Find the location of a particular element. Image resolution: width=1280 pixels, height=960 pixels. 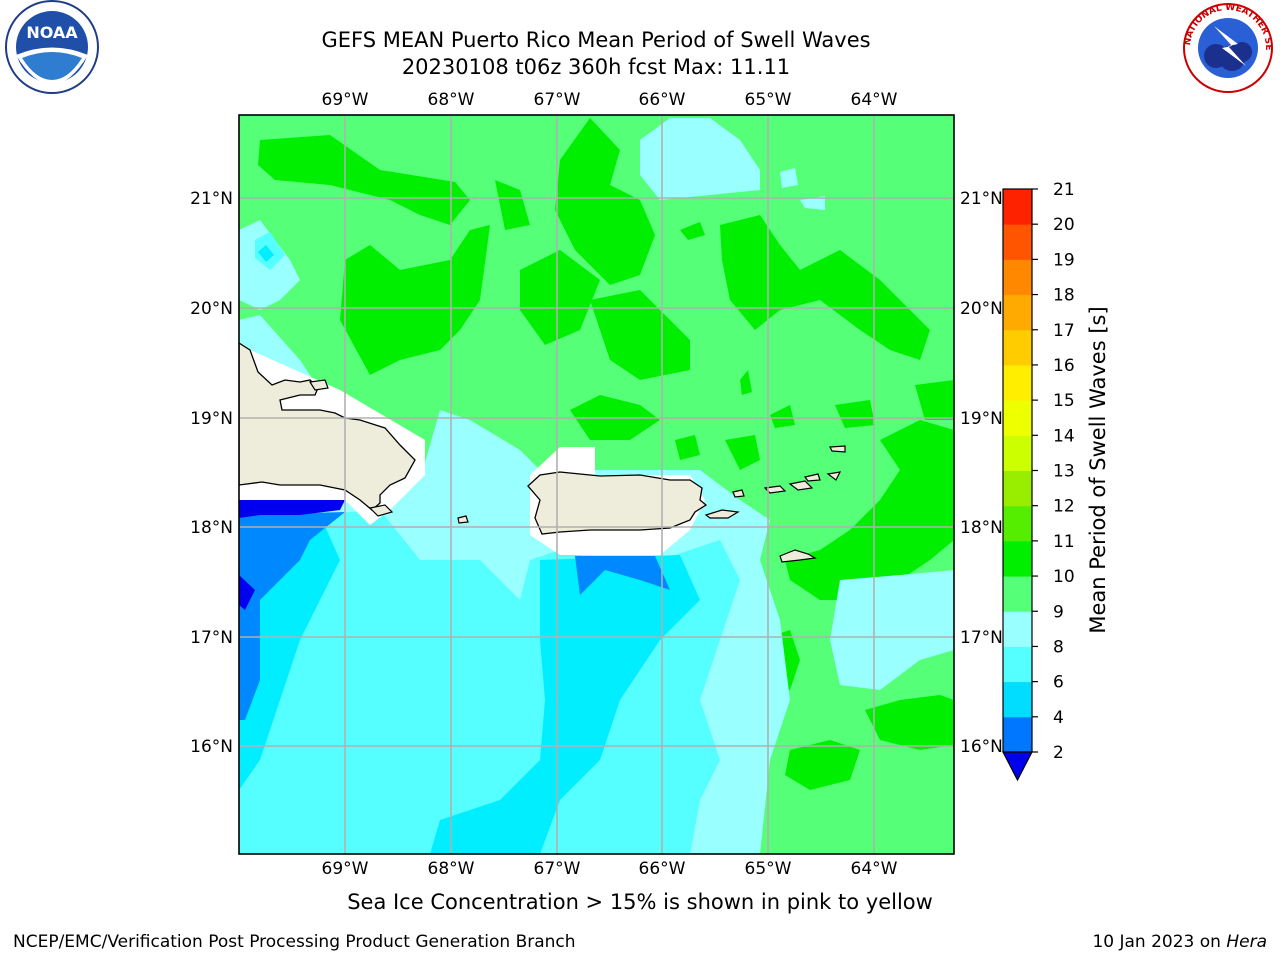

colorbar-tick-label: 8 is located at coordinates (1058, 647).